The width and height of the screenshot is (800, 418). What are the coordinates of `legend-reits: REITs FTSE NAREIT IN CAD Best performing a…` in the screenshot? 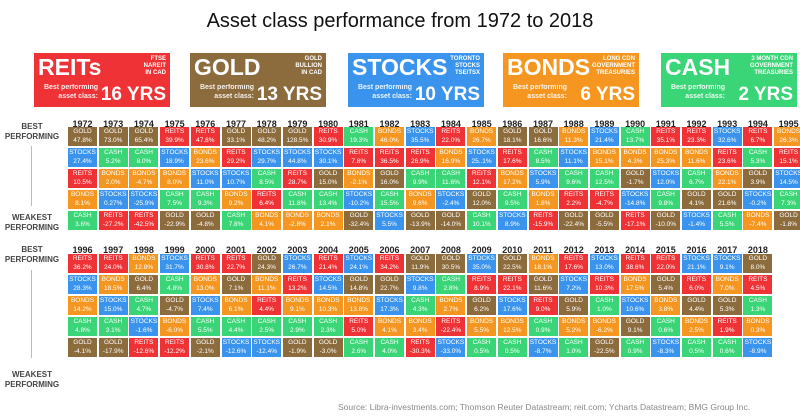 It's located at (102, 80).